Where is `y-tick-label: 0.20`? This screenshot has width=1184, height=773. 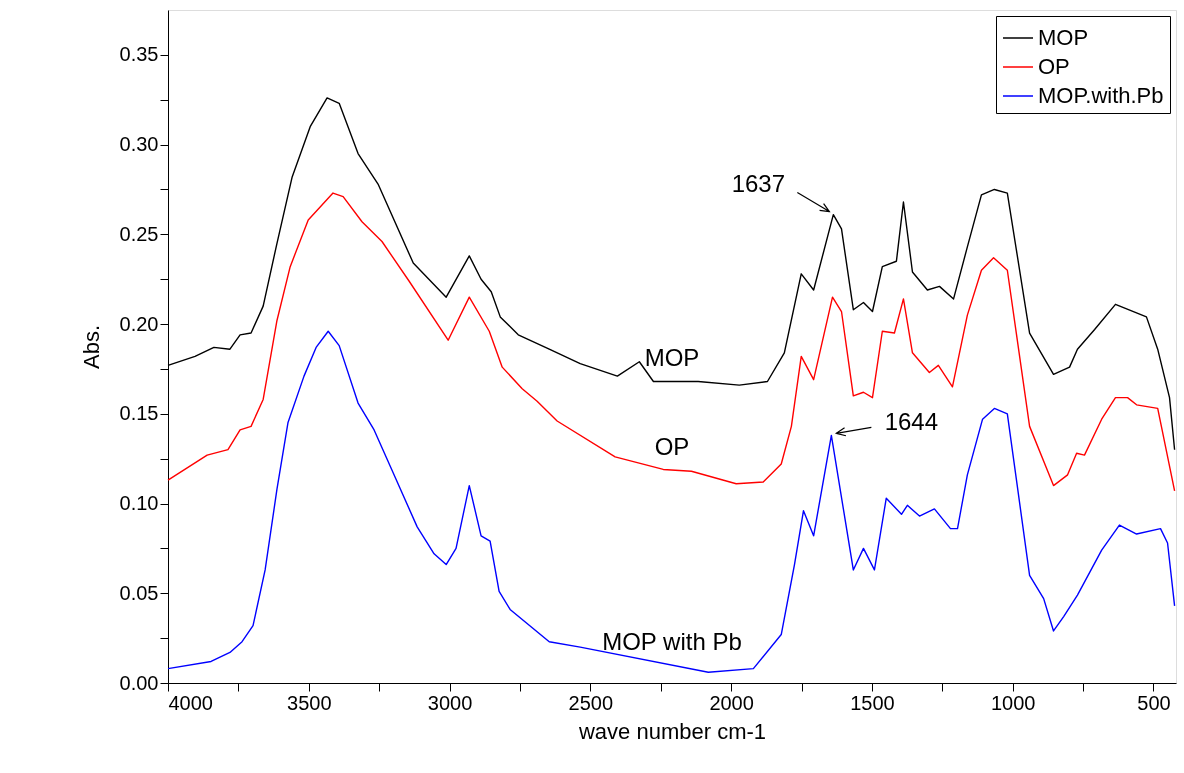
y-tick-label: 0.20 is located at coordinates (139, 323).